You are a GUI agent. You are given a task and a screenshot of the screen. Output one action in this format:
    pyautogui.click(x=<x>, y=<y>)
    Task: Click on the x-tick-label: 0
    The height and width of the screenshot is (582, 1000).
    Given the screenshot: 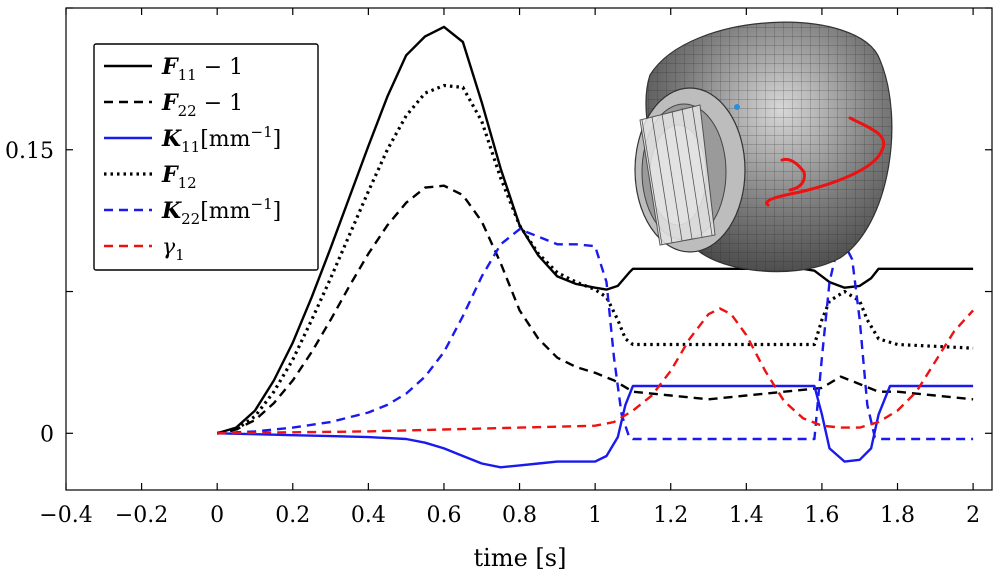 What is the action you would take?
    pyautogui.click(x=217, y=515)
    